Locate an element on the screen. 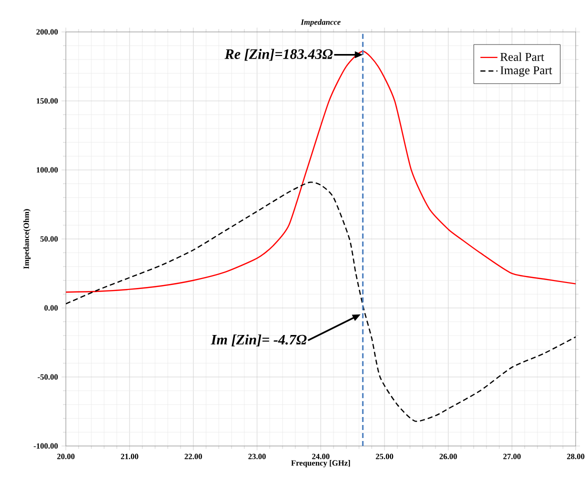  annotation: Im [Zin]= -4.7Ω is located at coordinates (258, 340).